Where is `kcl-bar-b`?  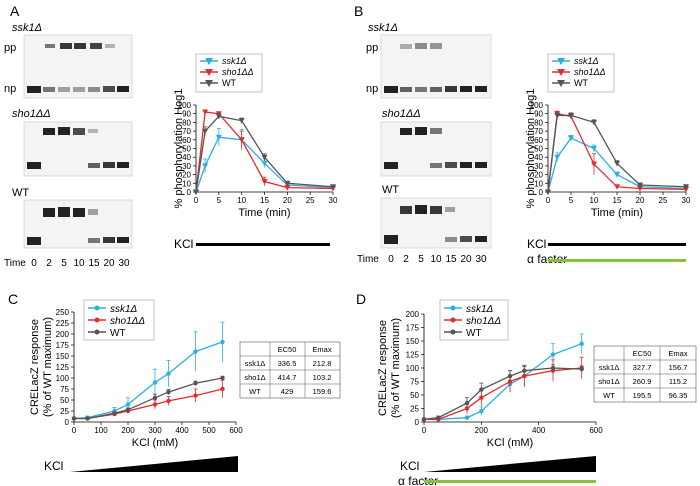 kcl-bar-b is located at coordinates (617, 244).